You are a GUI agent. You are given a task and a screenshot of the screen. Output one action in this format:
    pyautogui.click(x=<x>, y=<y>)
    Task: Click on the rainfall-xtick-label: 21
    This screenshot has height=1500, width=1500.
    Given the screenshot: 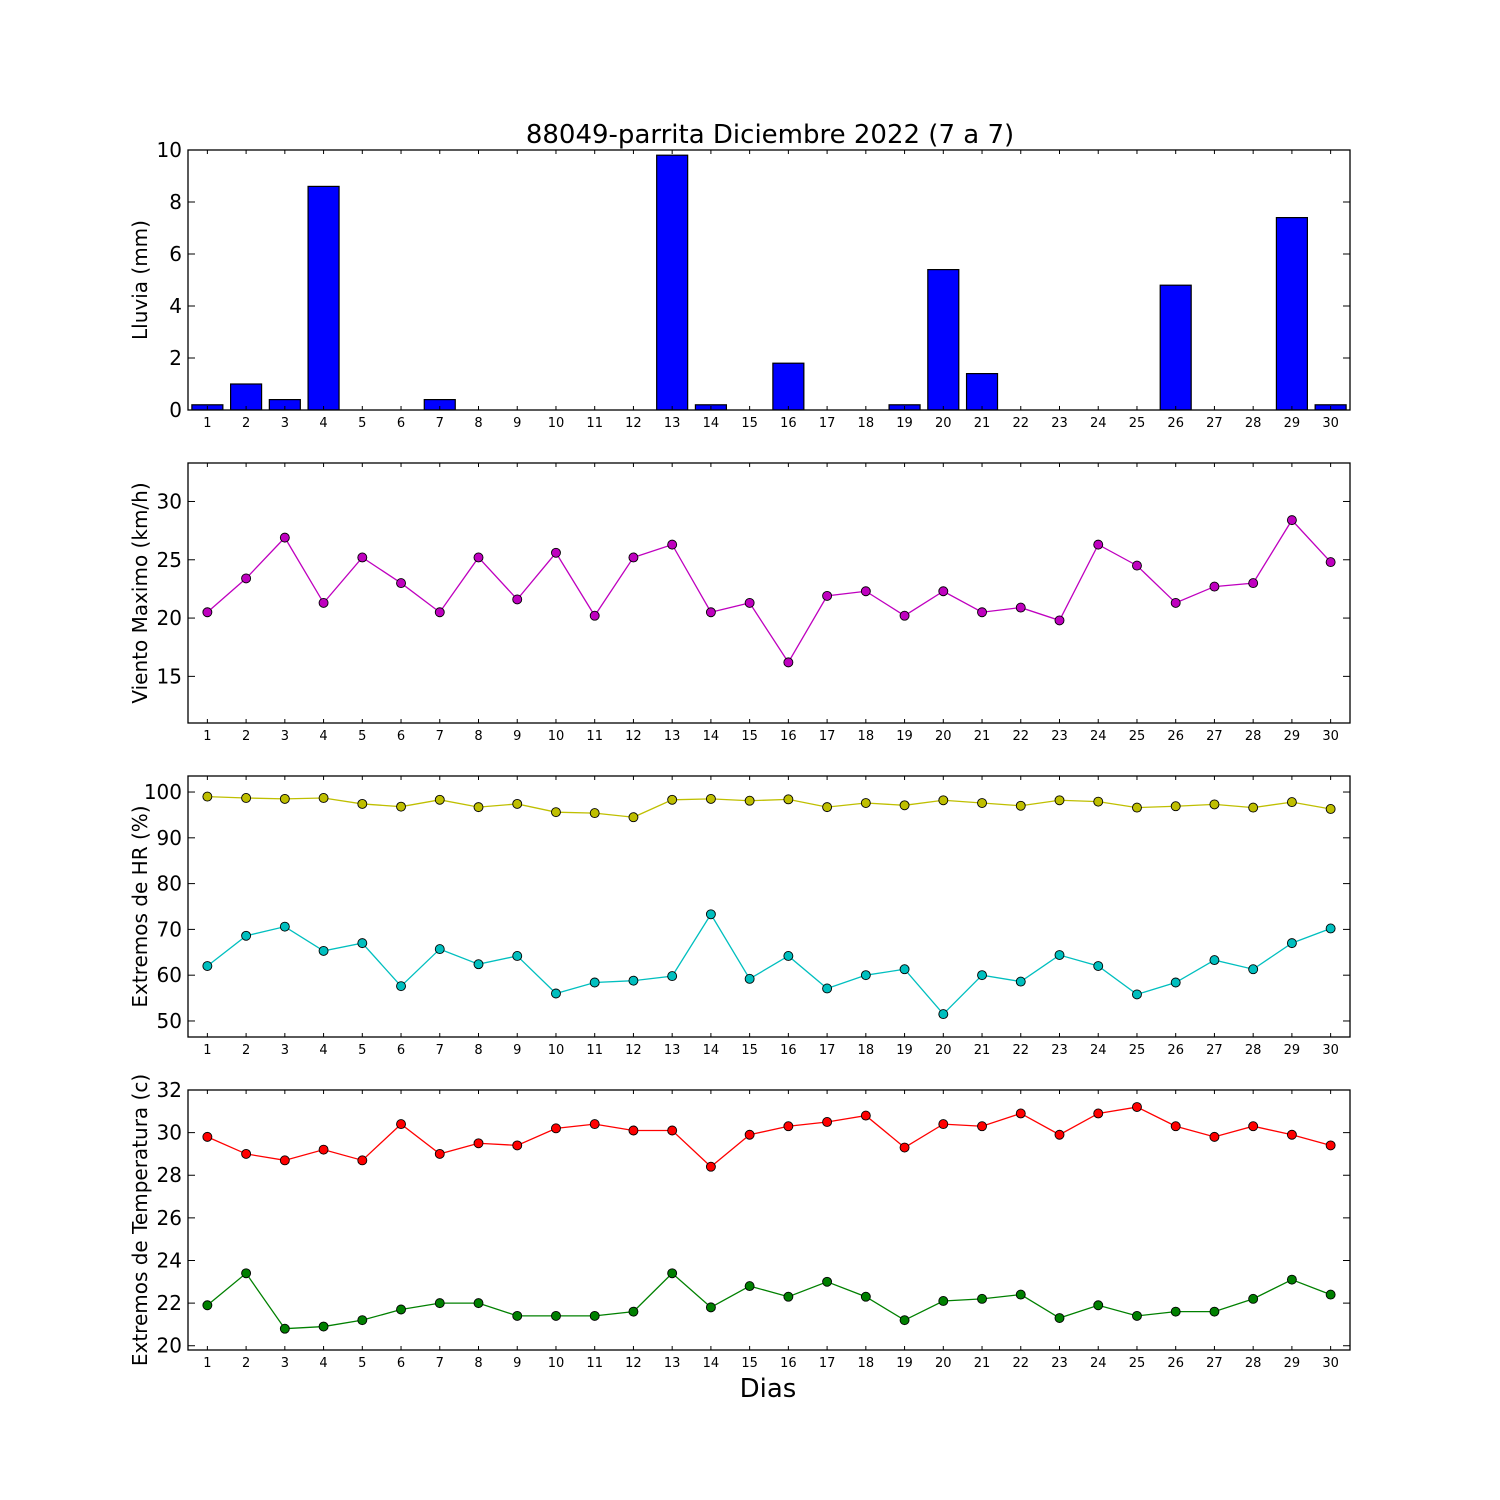 What is the action you would take?
    pyautogui.click(x=982, y=423)
    